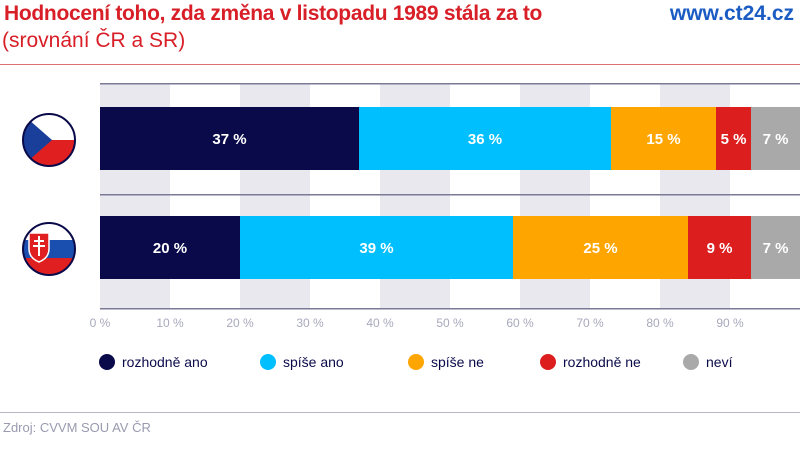 Image resolution: width=800 pixels, height=449 pixels. Describe the element at coordinates (730, 323) in the screenshot. I see `x-tick-label: 90 %` at that location.